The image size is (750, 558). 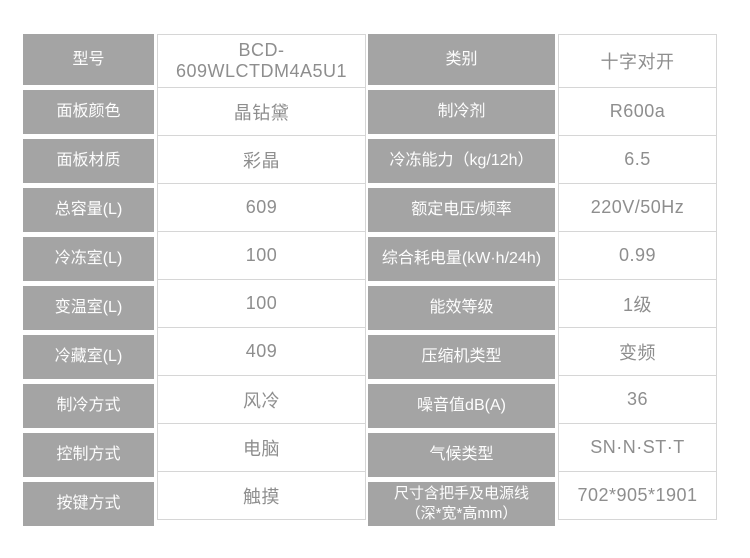 I want to click on spec-label-category: 类别, so click(x=461, y=59).